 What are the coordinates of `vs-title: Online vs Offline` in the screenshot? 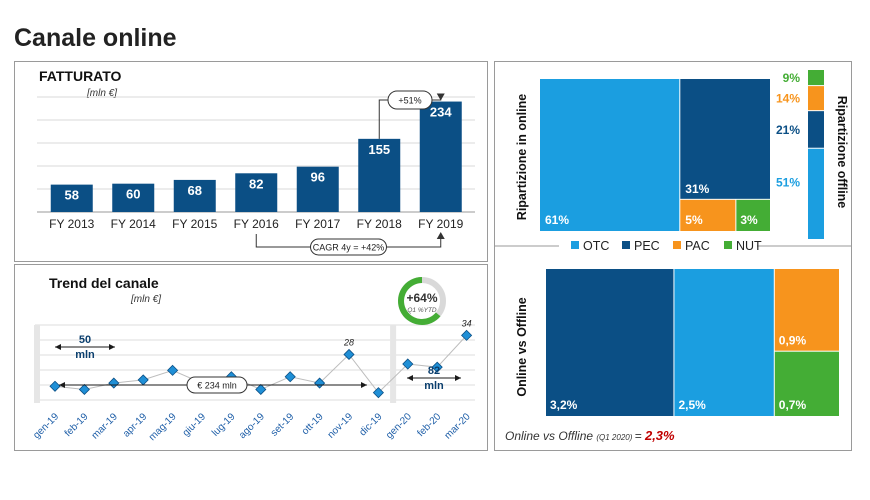 It's located at (522, 346).